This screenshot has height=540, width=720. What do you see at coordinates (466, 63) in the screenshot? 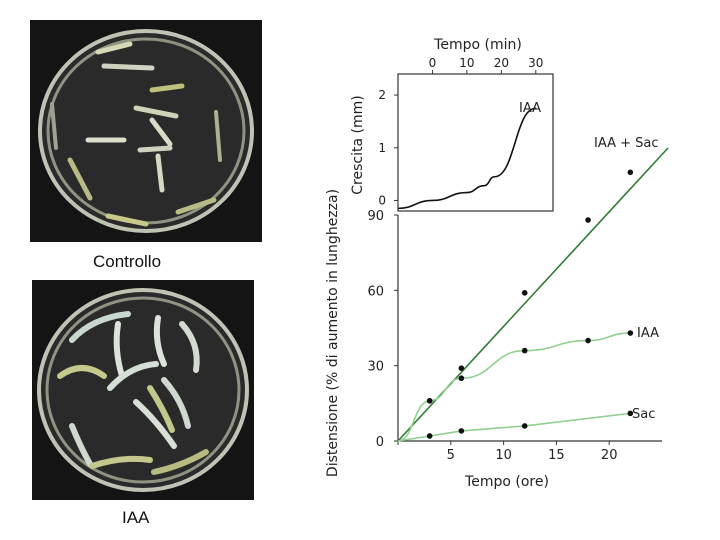
I see `inset-x-tick-label: 10` at bounding box center [466, 63].